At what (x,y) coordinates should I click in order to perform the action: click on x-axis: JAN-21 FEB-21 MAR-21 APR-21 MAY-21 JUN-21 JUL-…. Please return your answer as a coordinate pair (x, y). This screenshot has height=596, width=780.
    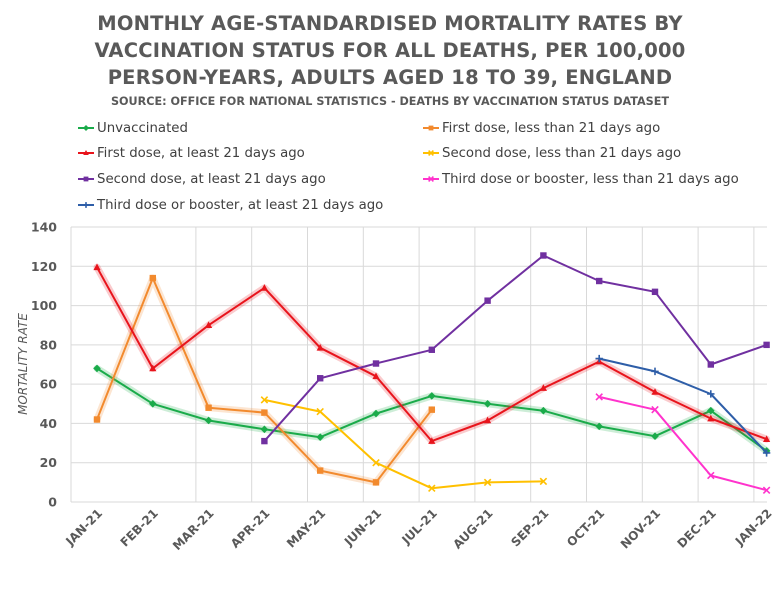
    Looking at the image, I should click on (418, 529).